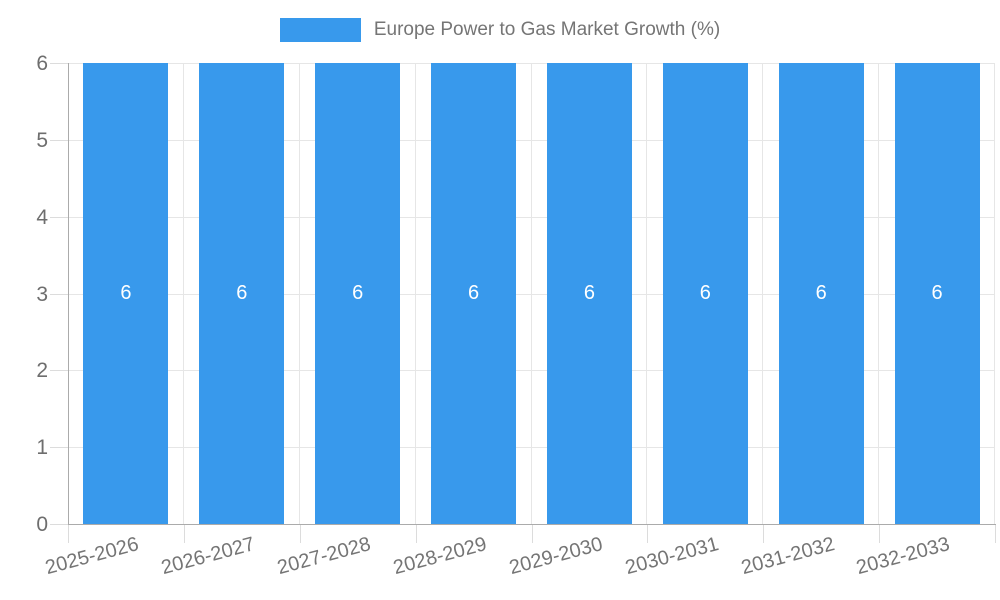  Describe the element at coordinates (42, 63) in the screenshot. I see `y-axis-tick-label: 6` at that location.